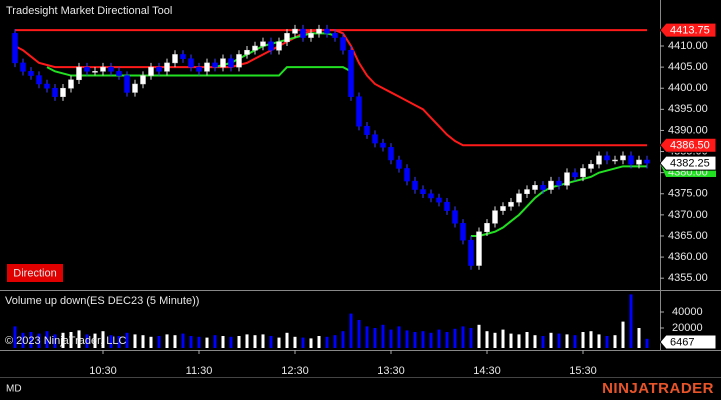 Image resolution: width=721 pixels, height=400 pixels. I want to click on last-price-tag-box, so click(688, 163).